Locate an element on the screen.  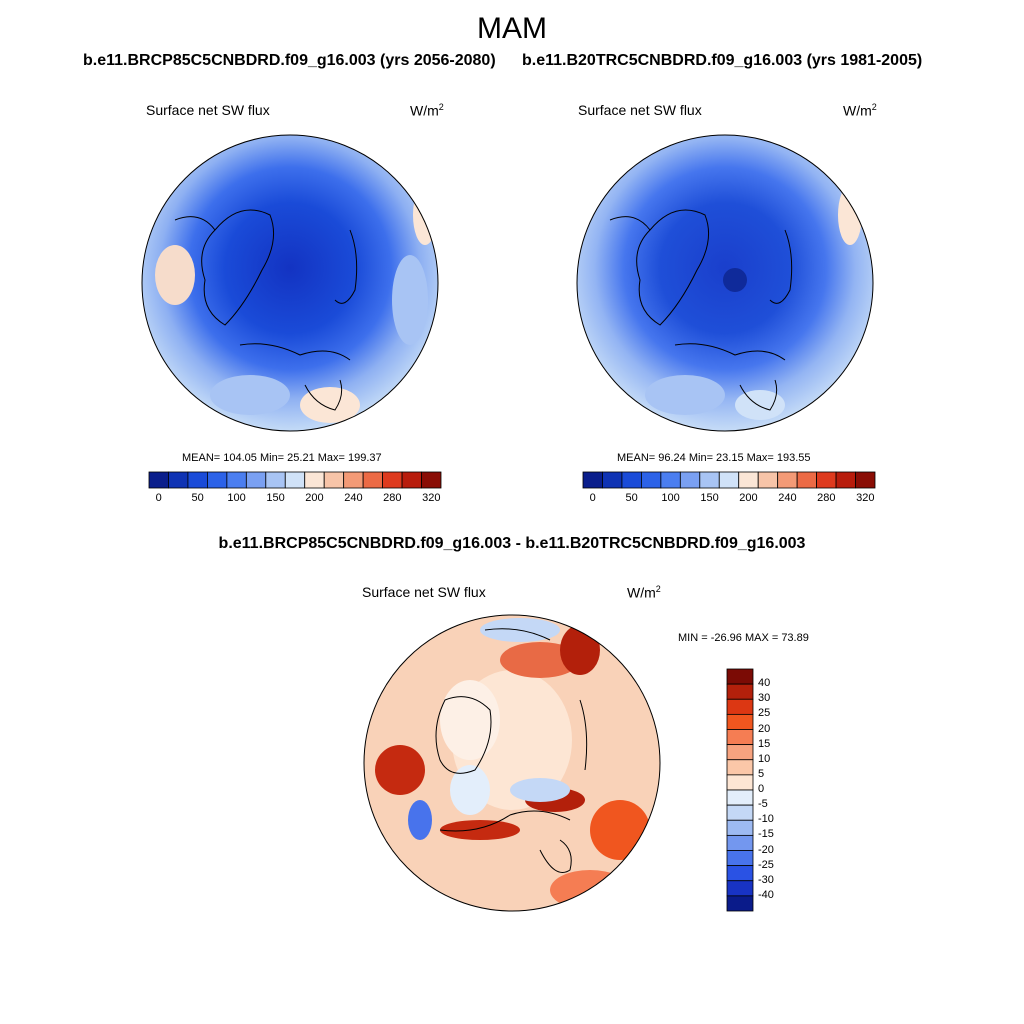
colorbar-tick-label: 15 is located at coordinates (764, 743).